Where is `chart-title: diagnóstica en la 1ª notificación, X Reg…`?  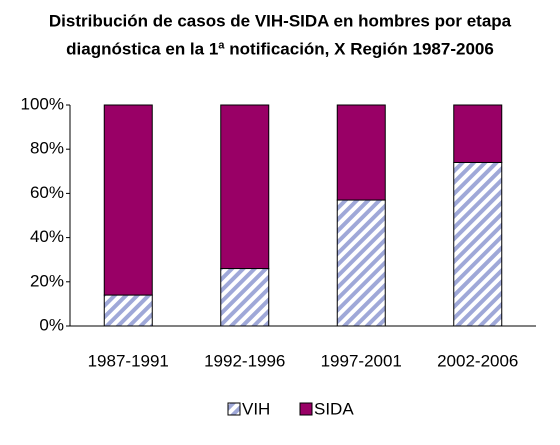
chart-title: diagnóstica en la 1ª notificación, X Reg… is located at coordinates (280, 48).